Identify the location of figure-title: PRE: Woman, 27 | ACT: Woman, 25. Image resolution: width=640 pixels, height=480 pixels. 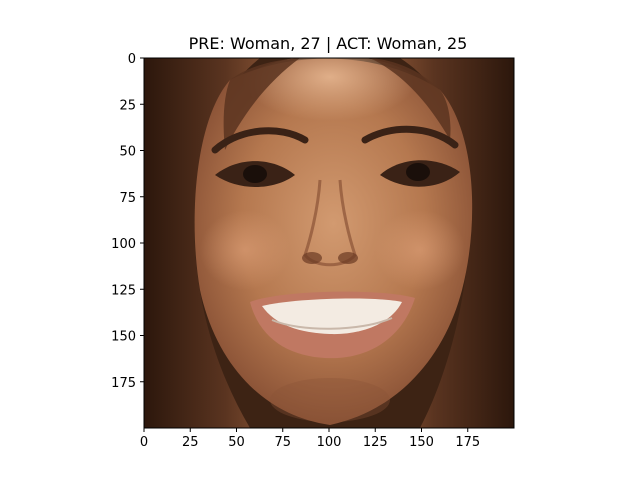
(328, 43).